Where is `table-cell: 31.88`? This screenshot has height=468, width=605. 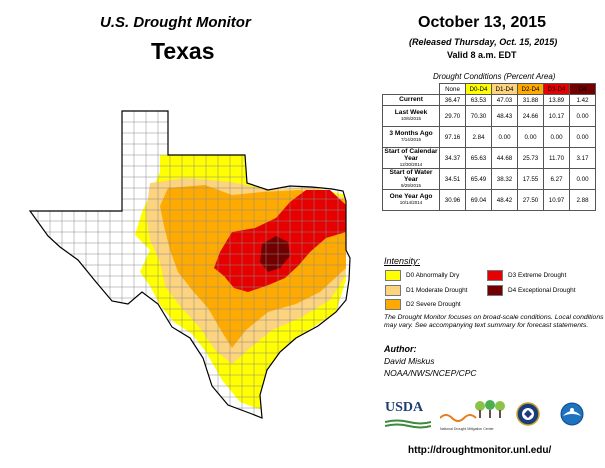 table-cell: 31.88 is located at coordinates (530, 100).